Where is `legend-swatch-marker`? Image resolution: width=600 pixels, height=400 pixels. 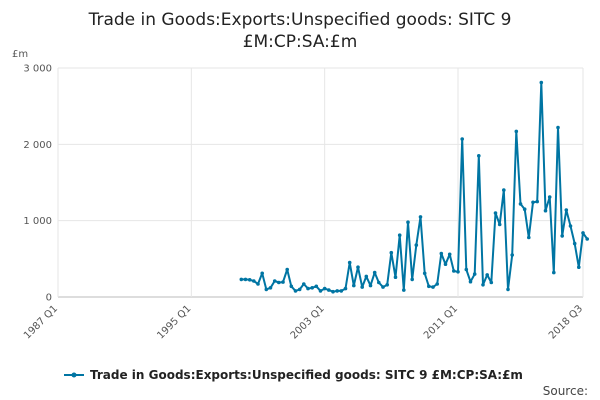
legend-swatch-marker is located at coordinates (74, 375).